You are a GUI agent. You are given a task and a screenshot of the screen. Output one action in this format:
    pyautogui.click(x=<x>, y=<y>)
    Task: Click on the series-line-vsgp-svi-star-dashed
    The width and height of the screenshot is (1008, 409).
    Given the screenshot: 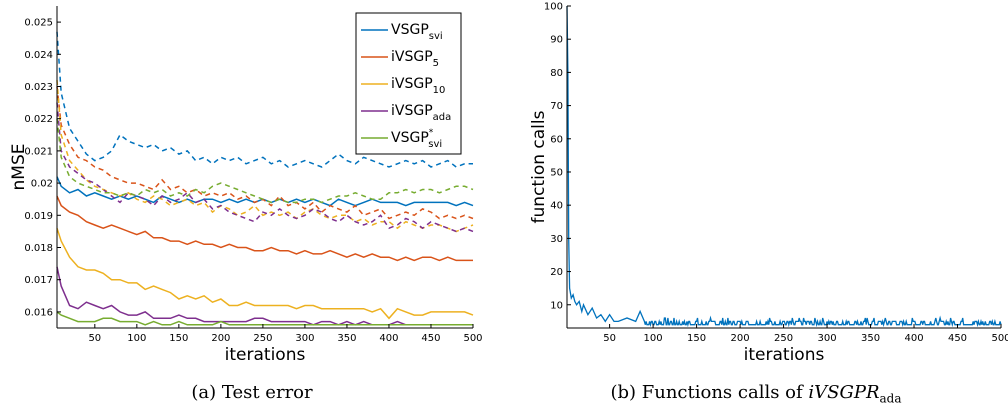 What is the action you would take?
    pyautogui.click(x=265, y=161)
    